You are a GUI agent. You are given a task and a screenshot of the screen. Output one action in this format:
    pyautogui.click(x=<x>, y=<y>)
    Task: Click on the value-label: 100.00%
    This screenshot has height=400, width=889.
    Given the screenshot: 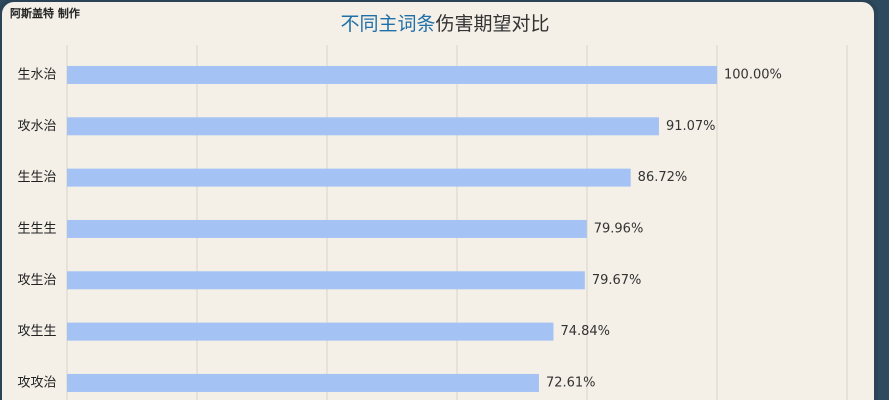 What is the action you would take?
    pyautogui.click(x=753, y=74)
    